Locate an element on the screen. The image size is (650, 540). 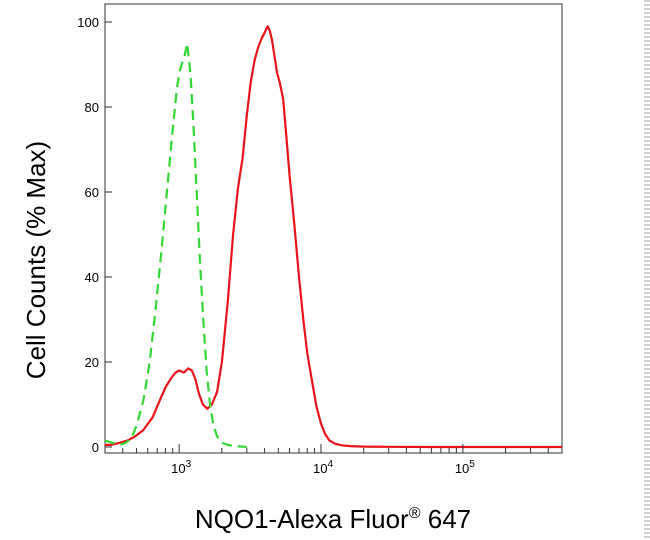
x-tick-label: 10⁴ is located at coordinates (323, 467).